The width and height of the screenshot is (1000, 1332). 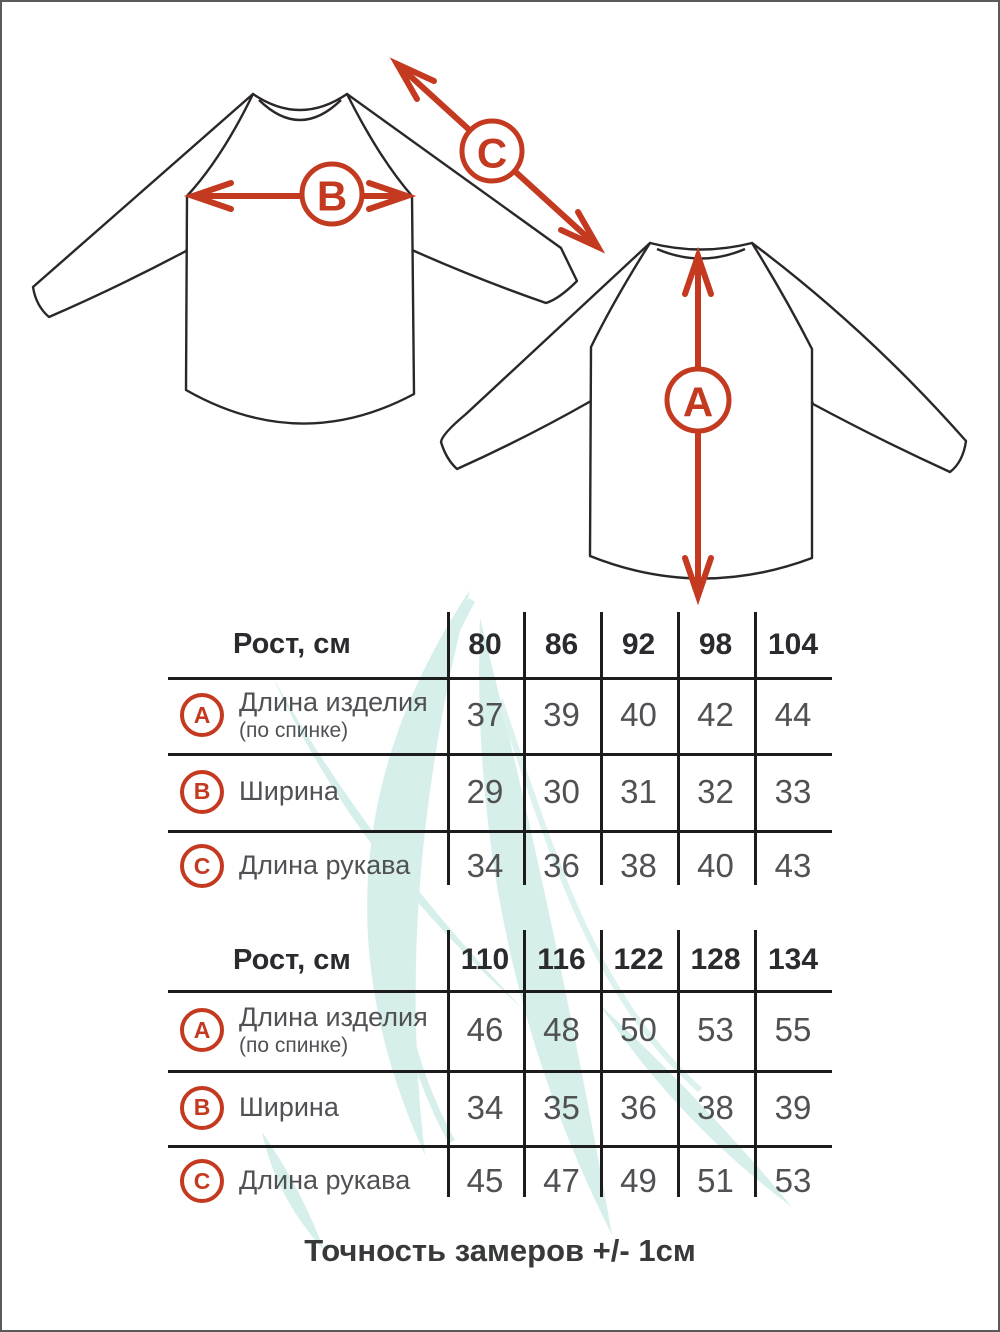 What do you see at coordinates (638, 1180) in the screenshot?
I see `table-value: 49` at bounding box center [638, 1180].